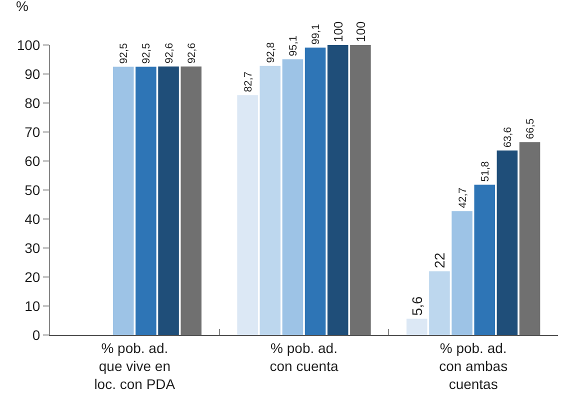 The image size is (568, 405). What do you see at coordinates (32, 276) in the screenshot?
I see `y-tick-label: 20` at bounding box center [32, 276].